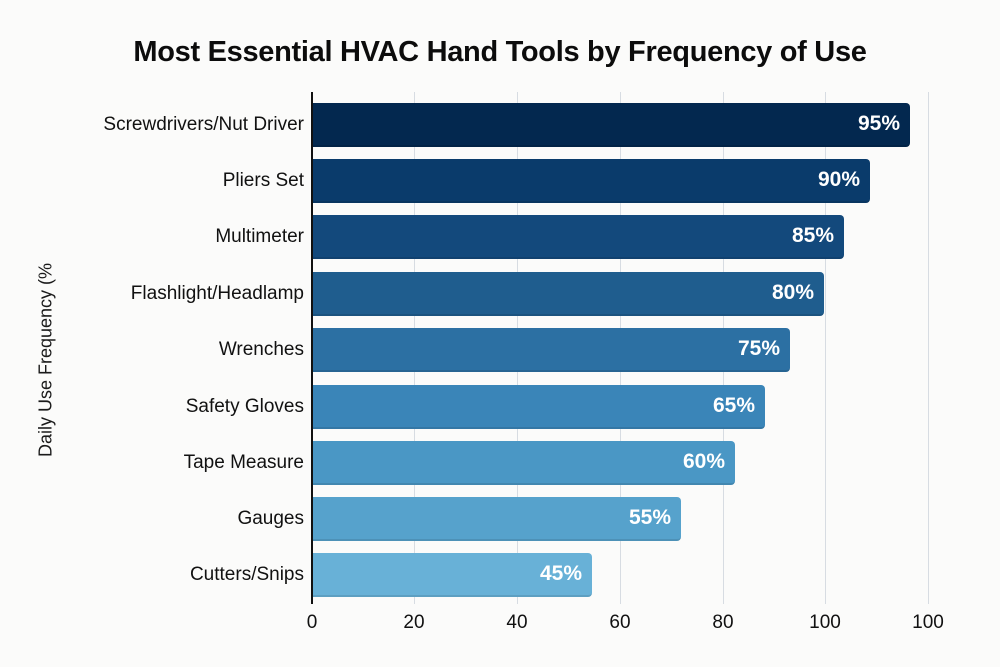 The image size is (1000, 667). What do you see at coordinates (452, 575) in the screenshot?
I see `bar-cutters: 45%` at bounding box center [452, 575].